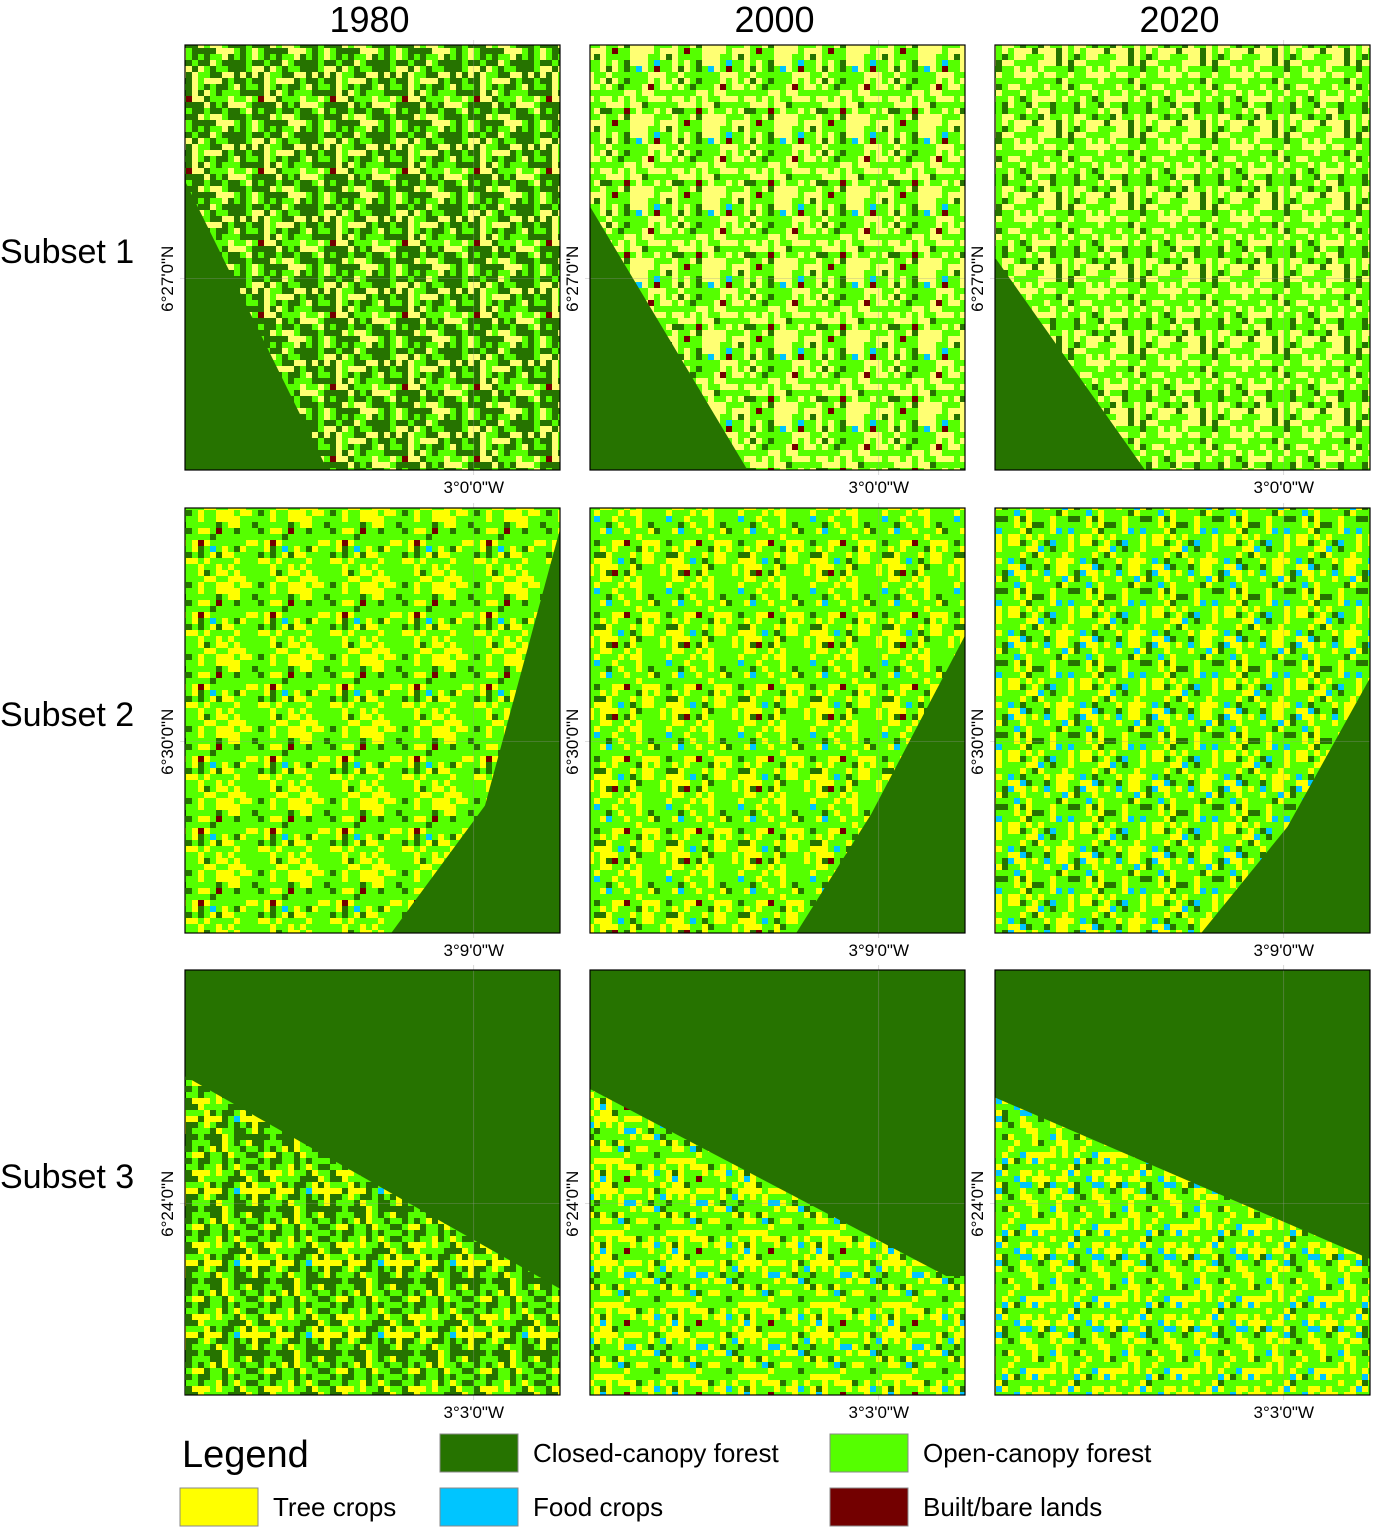 The width and height of the screenshot is (1384, 1534). What do you see at coordinates (656, 1453) in the screenshot?
I see `legend-label: Closed-canopy forest` at bounding box center [656, 1453].